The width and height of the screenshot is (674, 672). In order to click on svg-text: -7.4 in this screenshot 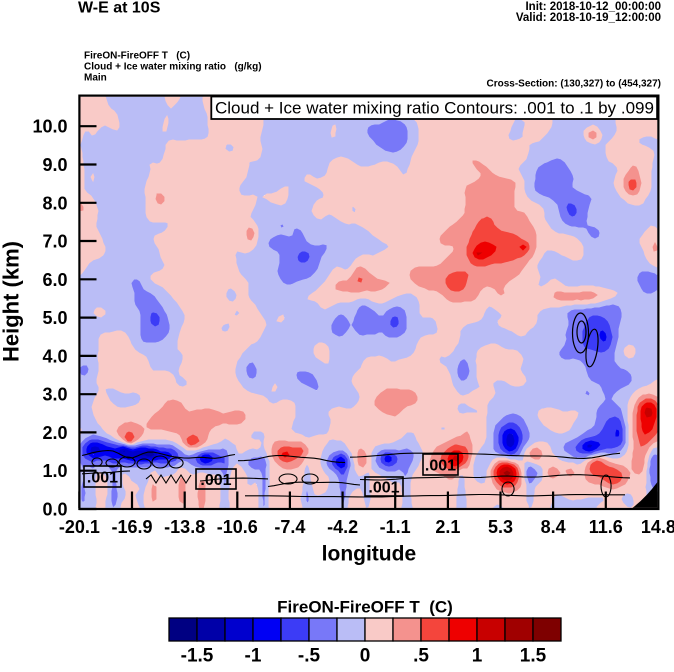, I will do `click(289, 527)`.